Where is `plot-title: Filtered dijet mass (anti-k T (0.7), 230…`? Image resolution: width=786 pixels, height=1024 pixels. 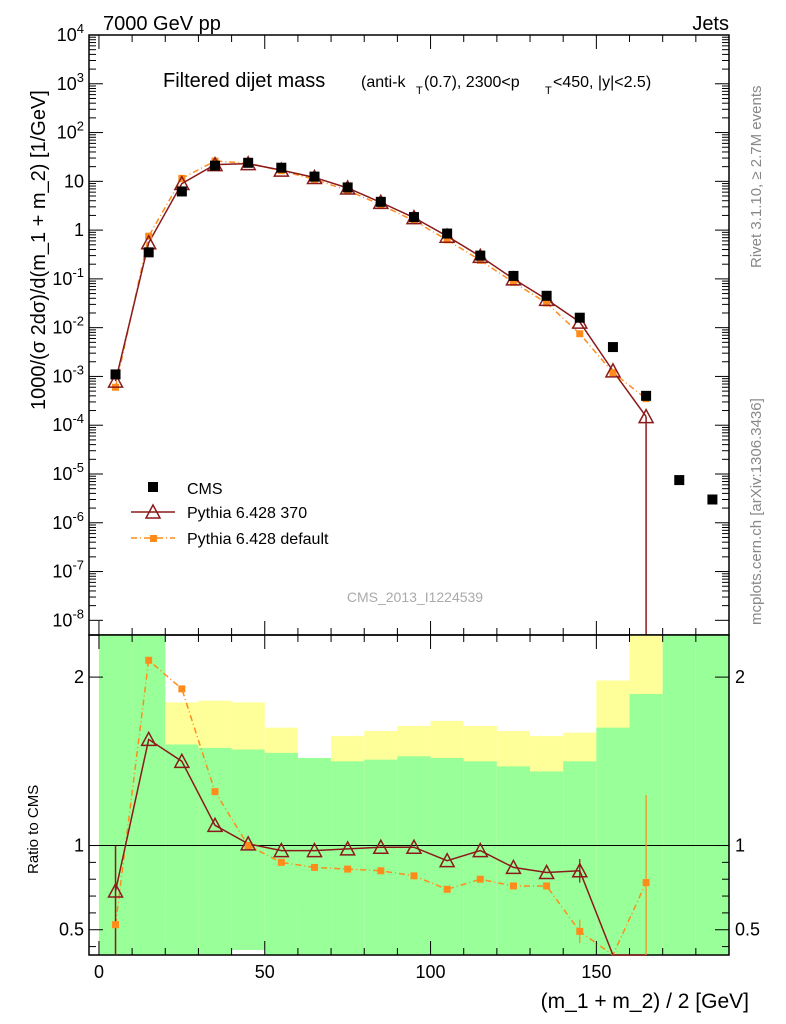 plot-title: Filtered dijet mass (anti-k T (0.7), 230… is located at coordinates (407, 83).